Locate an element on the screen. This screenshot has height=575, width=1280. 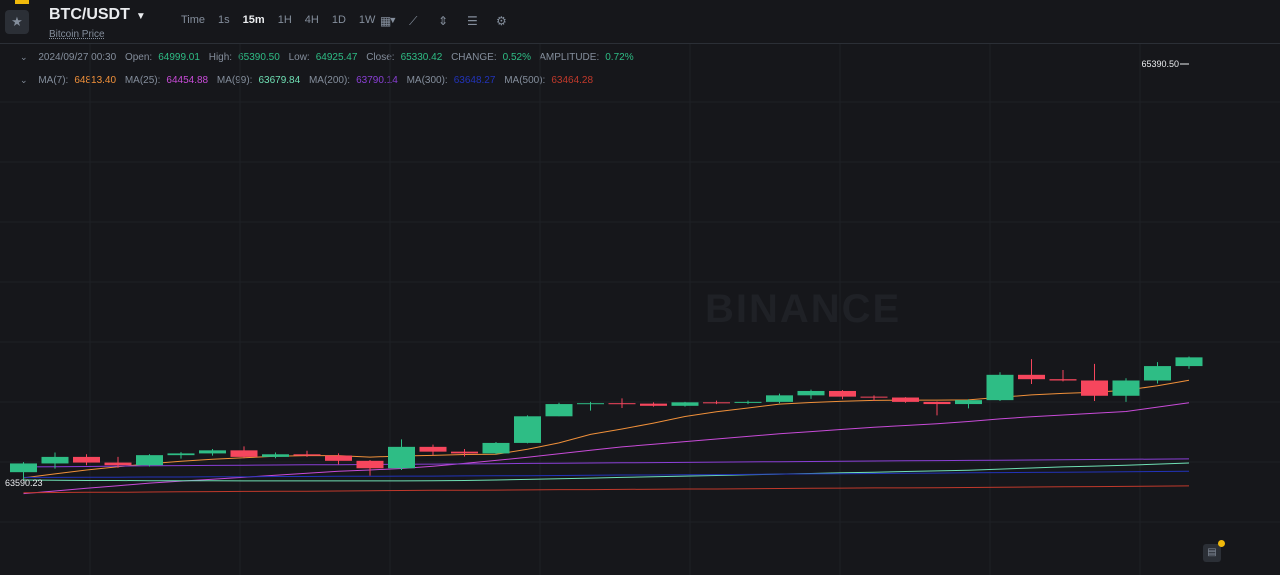
close-label: Close: is located at coordinates (380, 57).